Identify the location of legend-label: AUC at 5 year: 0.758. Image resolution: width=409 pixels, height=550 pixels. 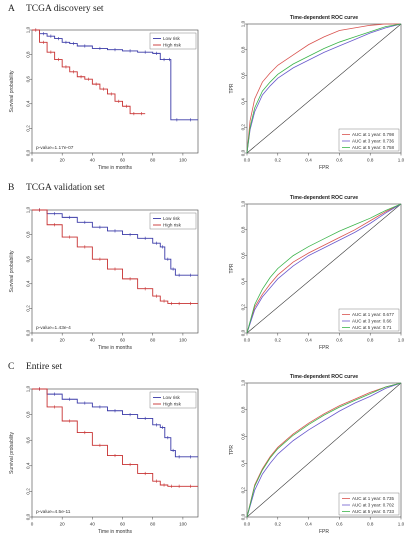
(373, 147).